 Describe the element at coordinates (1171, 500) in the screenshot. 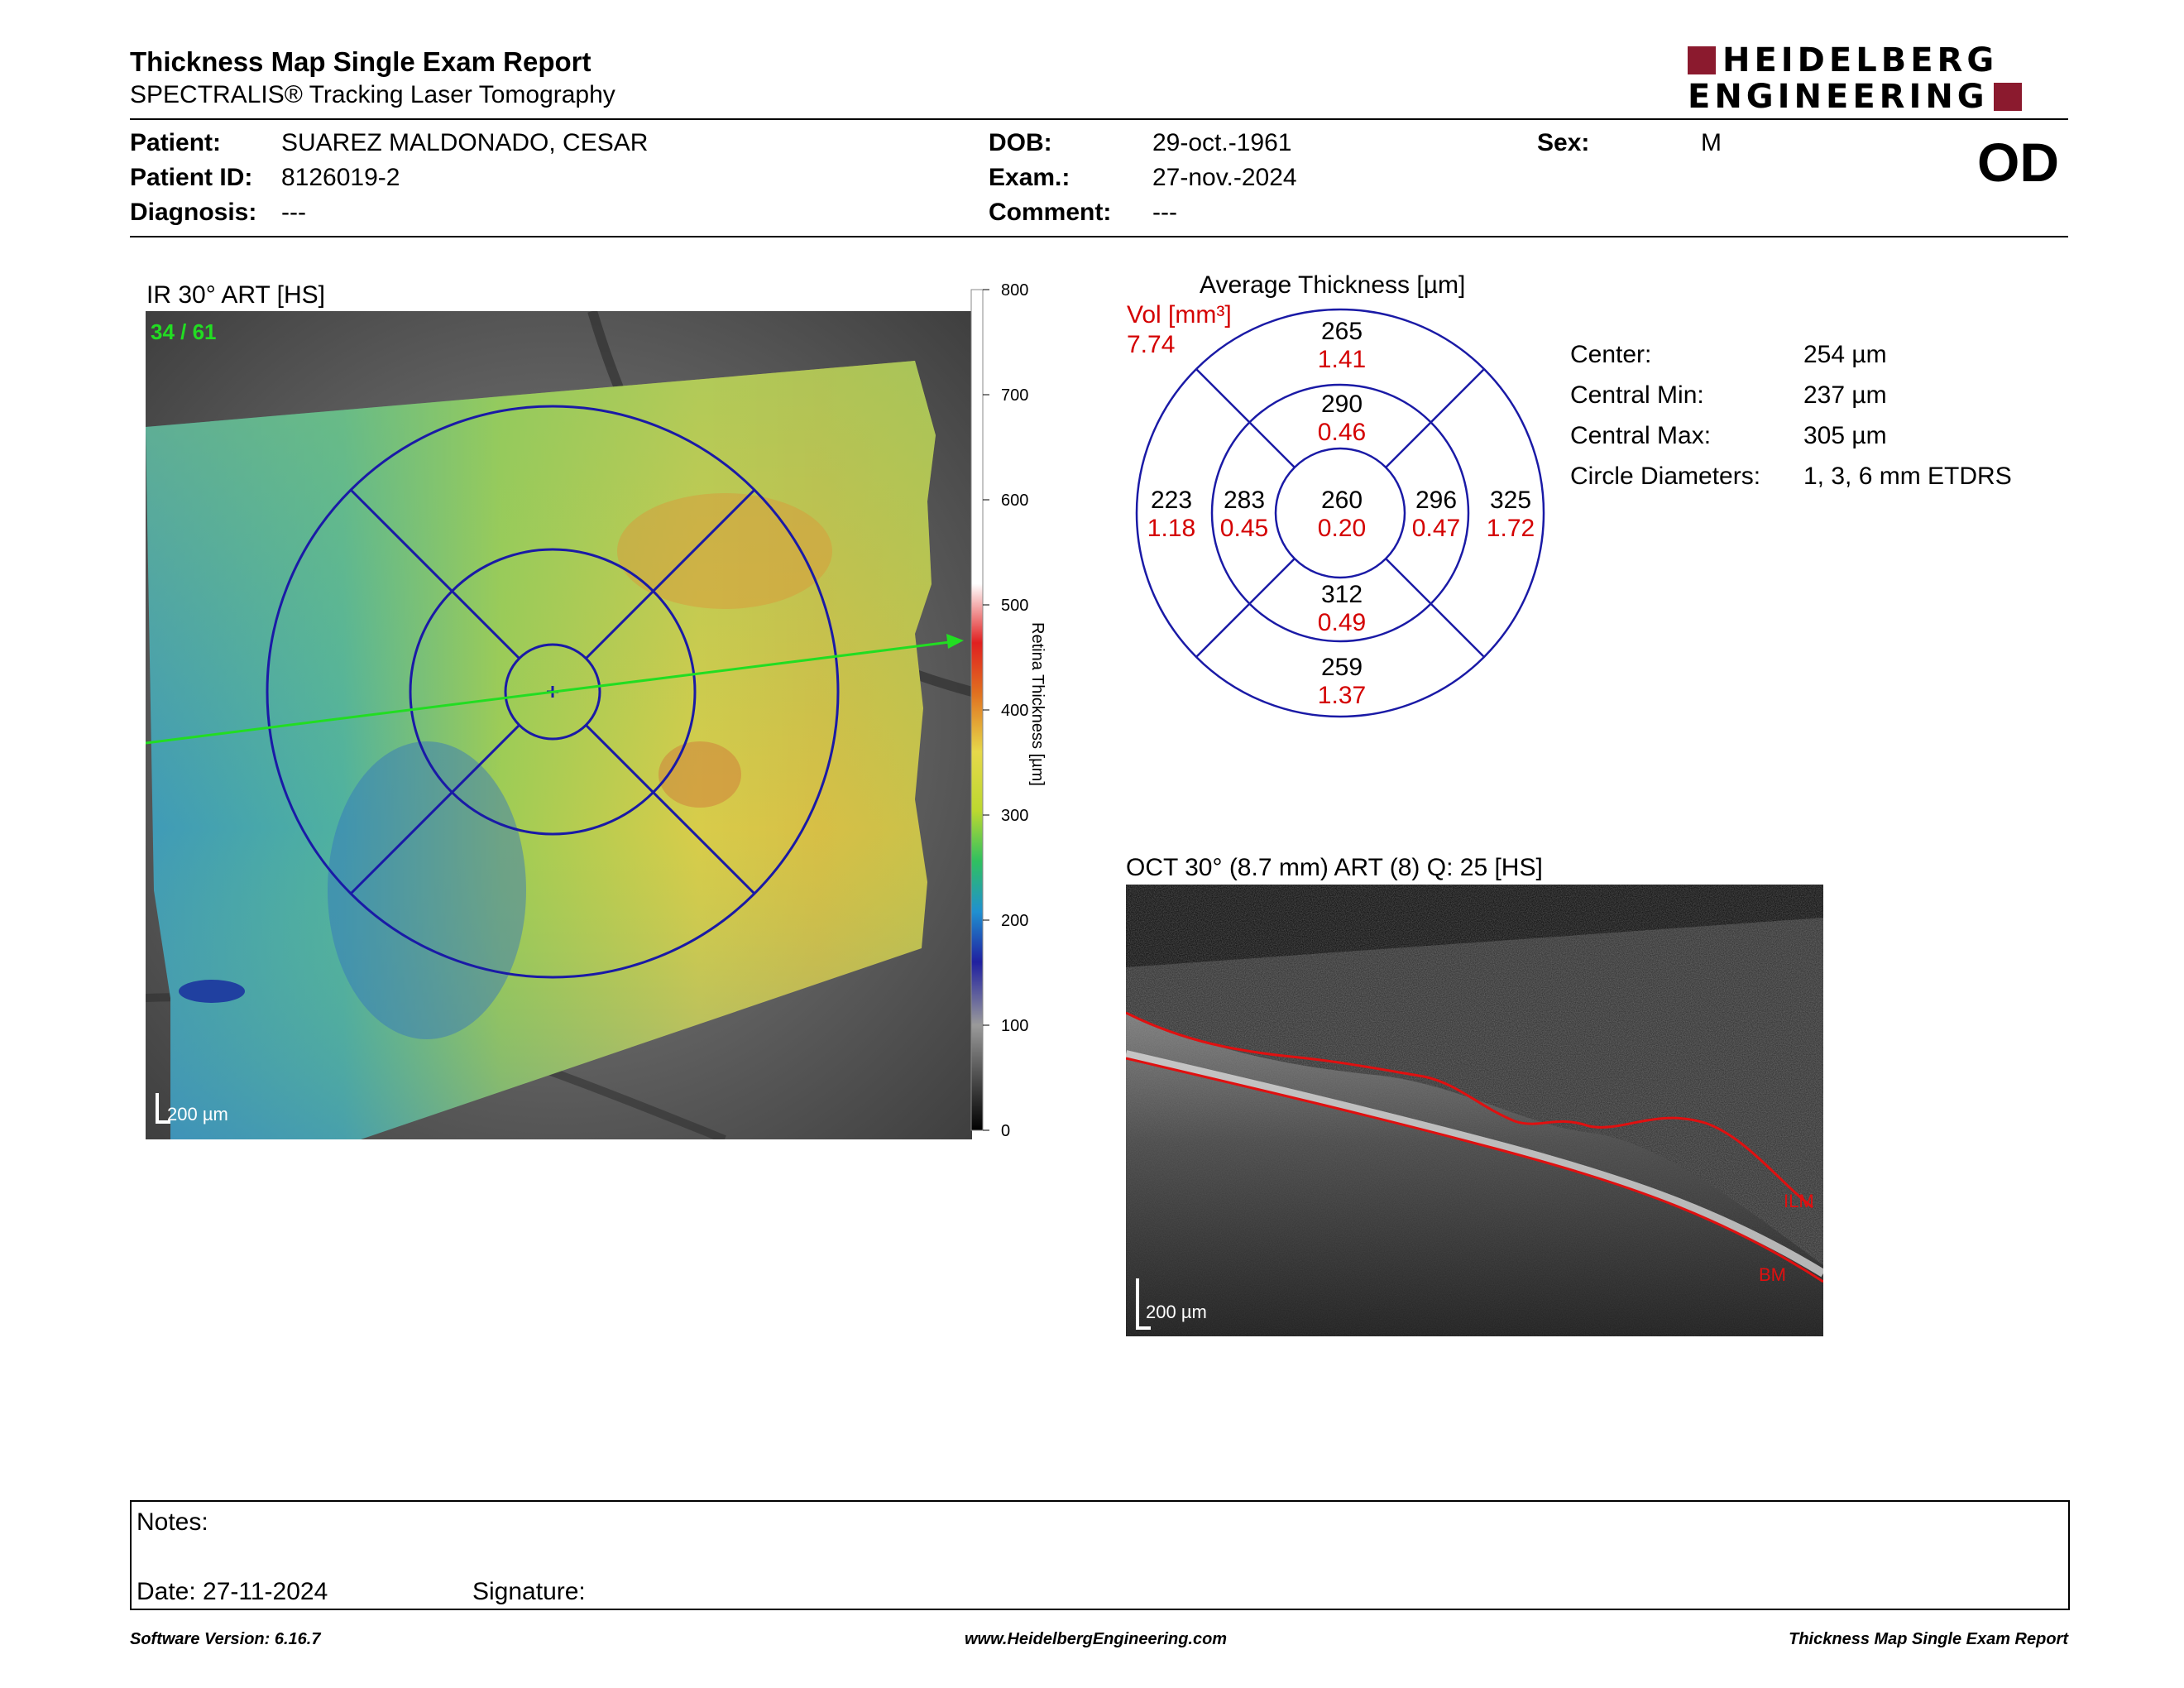

I see `outer-left-thickness: 223` at that location.